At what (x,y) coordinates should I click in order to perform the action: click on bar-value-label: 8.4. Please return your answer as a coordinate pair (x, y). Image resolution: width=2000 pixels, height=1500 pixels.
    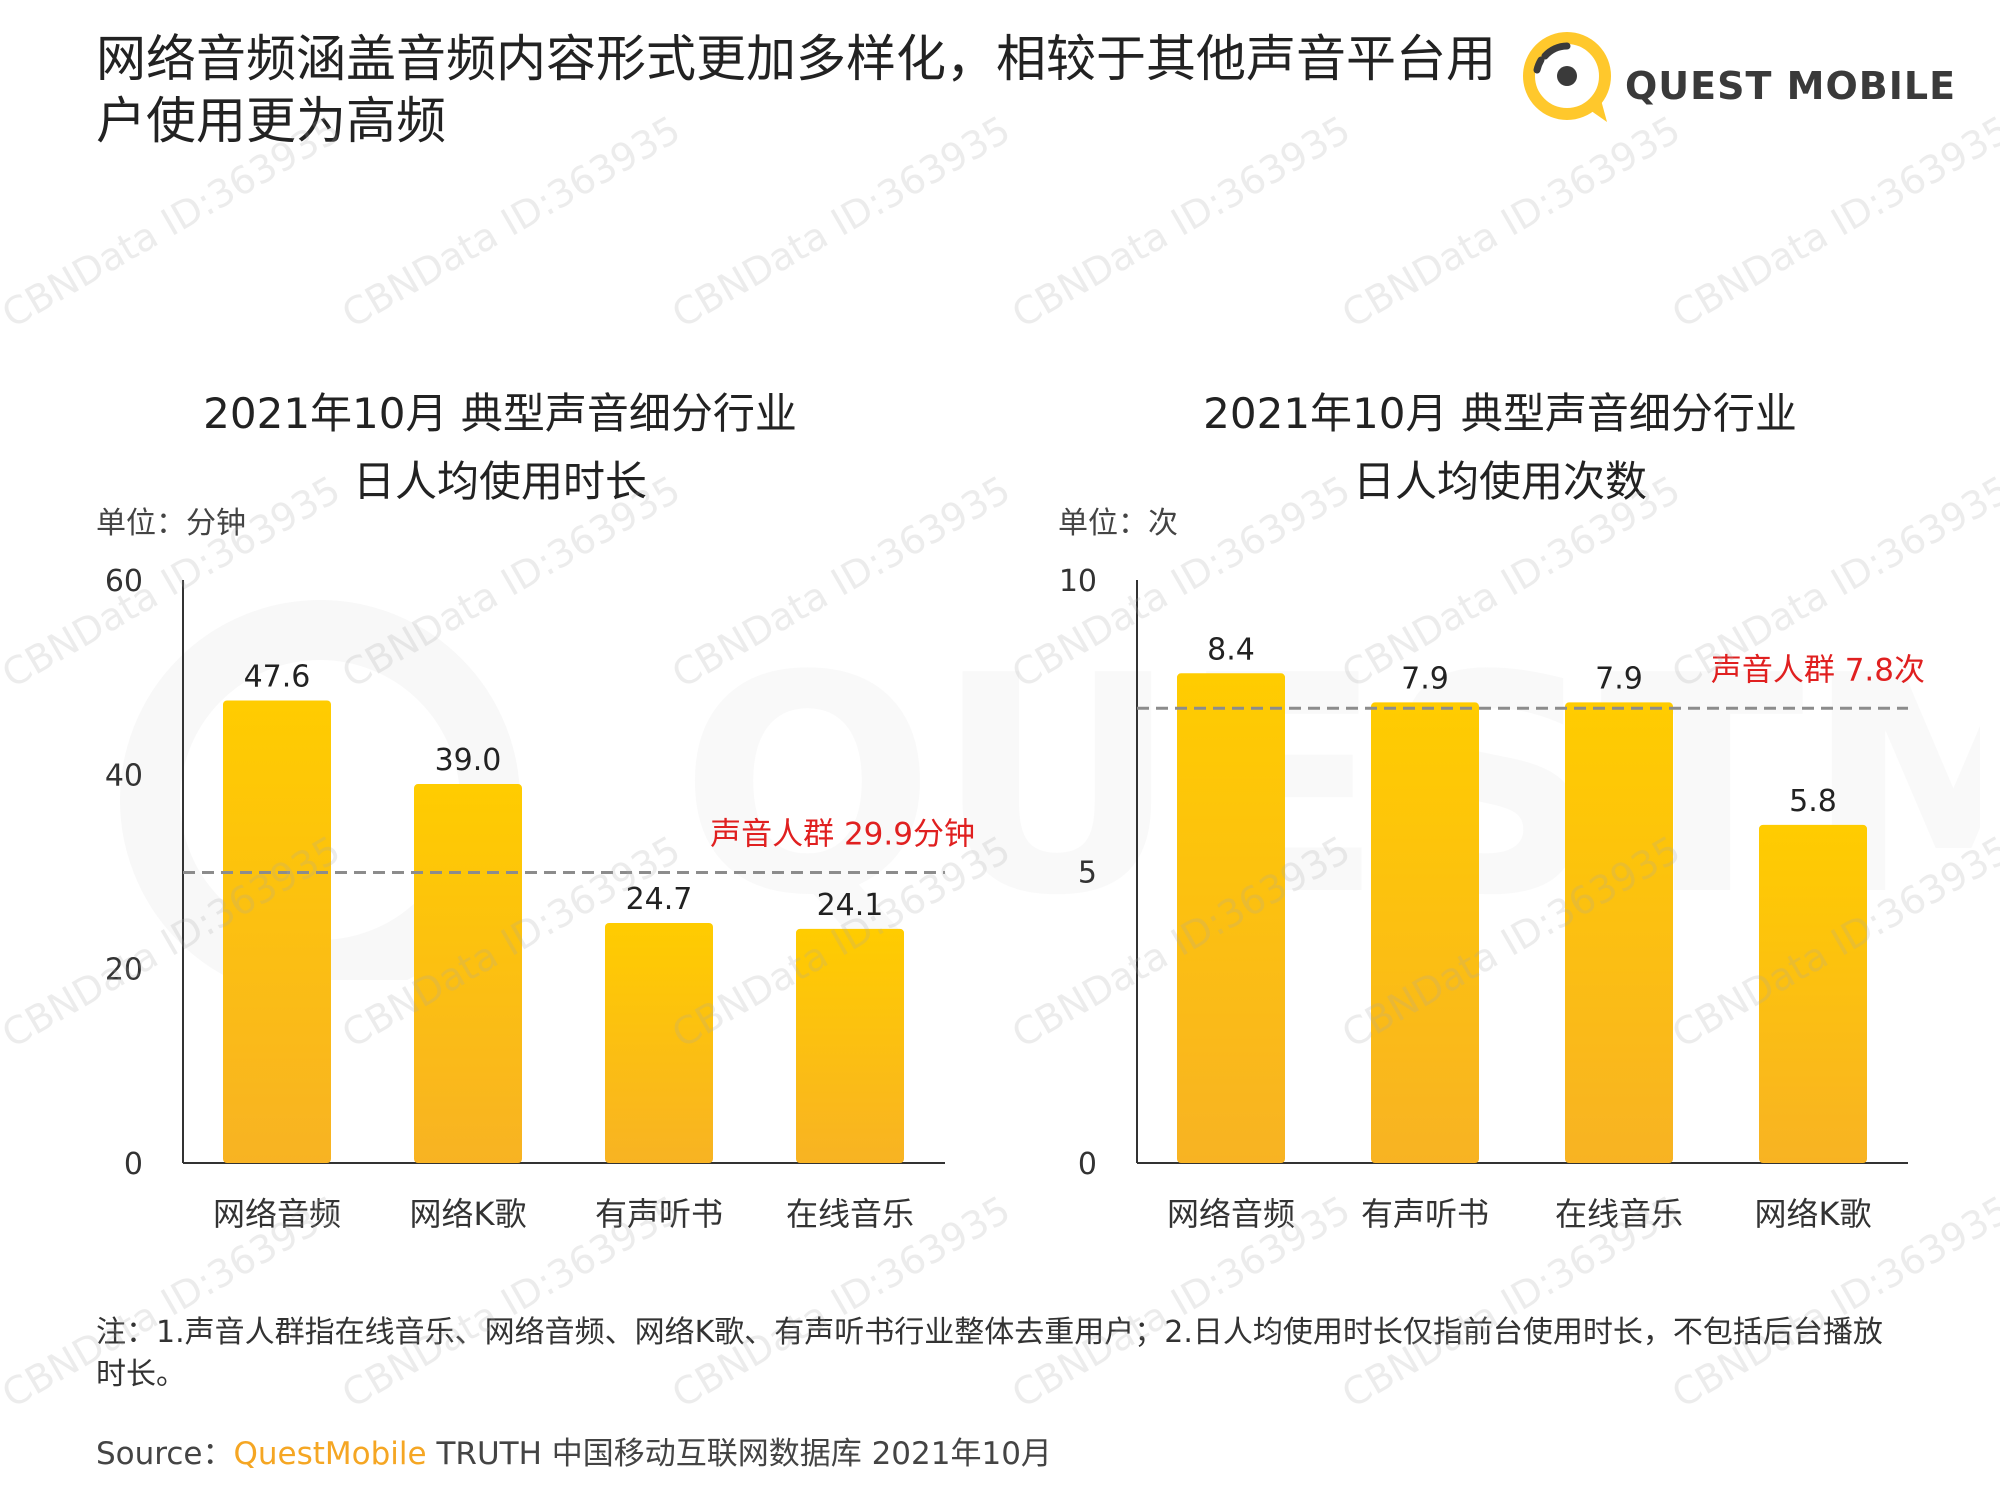
    Looking at the image, I should click on (1231, 649).